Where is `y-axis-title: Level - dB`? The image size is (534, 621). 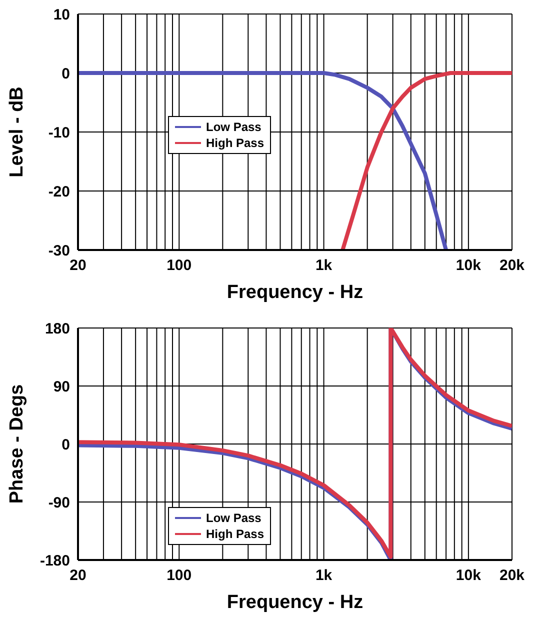
y-axis-title: Level - dB is located at coordinates (17, 132).